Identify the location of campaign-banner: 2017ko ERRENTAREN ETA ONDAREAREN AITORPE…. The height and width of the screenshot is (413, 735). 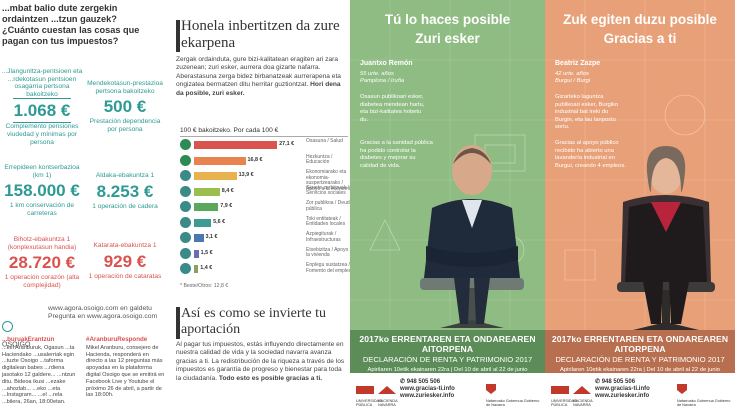
(640, 351).